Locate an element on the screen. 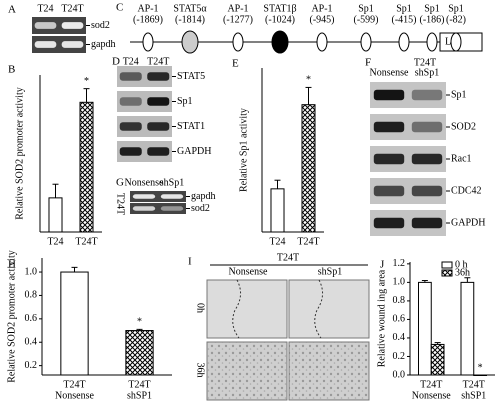 The image size is (500, 415). site-position: (-1869) is located at coordinates (148, 19).